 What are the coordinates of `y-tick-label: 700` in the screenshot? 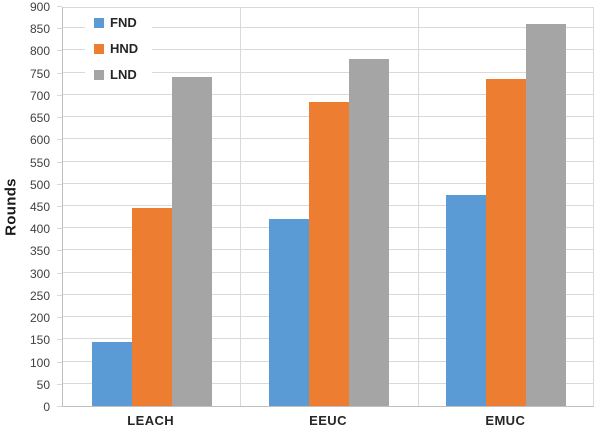 It's located at (39, 95).